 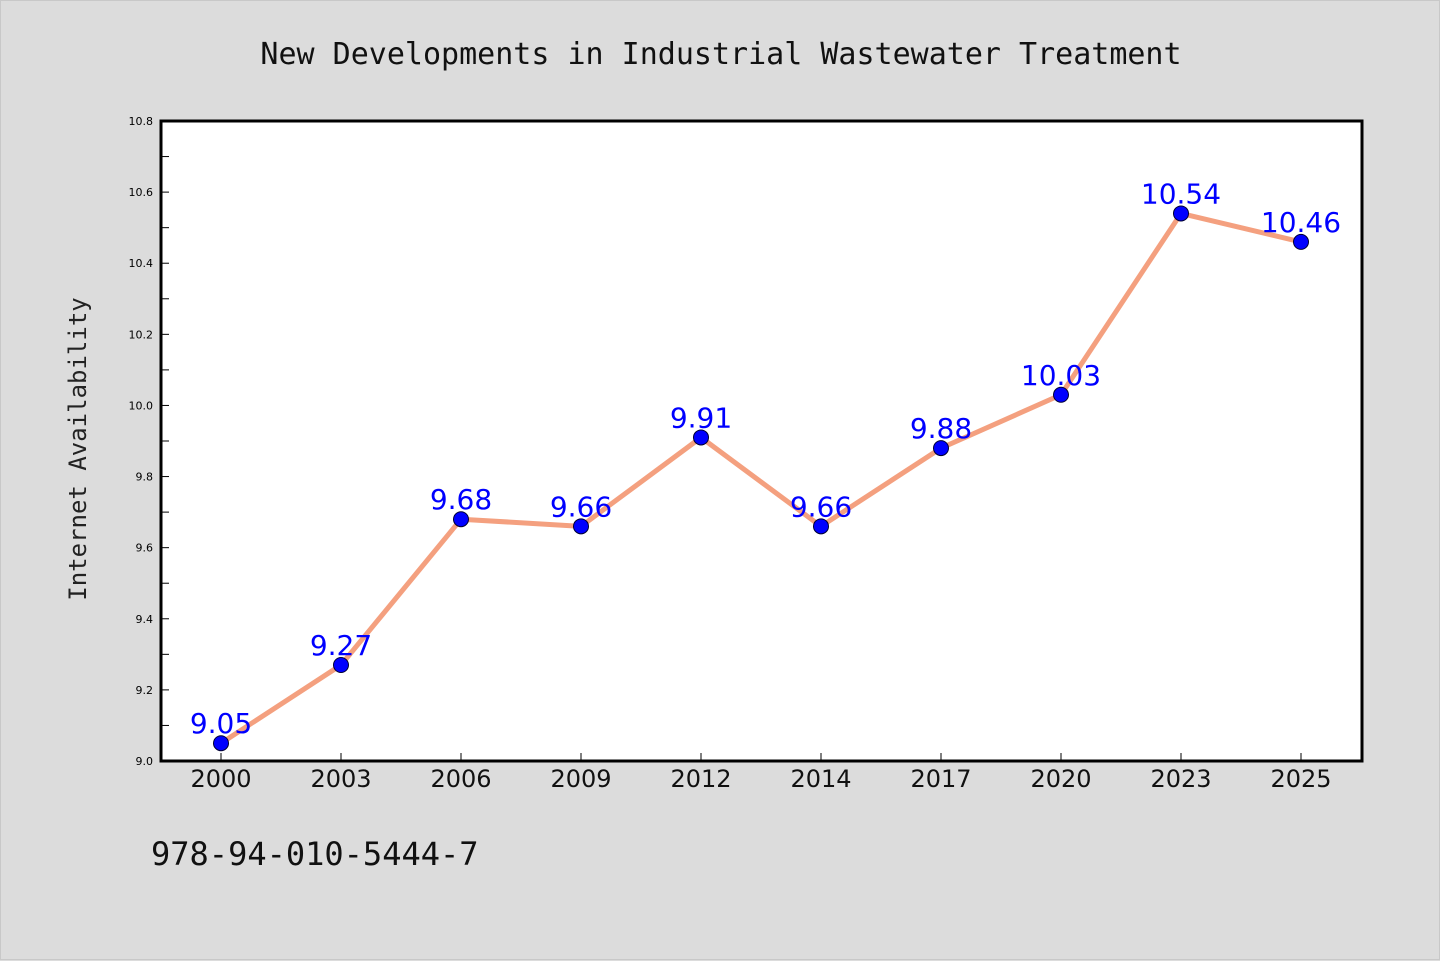 I want to click on y-axis-ticks: 9.0 9.2 9.4 9.6 9.8 10.0 10.2 10.4 10.6 10.8, so click(x=149, y=441).